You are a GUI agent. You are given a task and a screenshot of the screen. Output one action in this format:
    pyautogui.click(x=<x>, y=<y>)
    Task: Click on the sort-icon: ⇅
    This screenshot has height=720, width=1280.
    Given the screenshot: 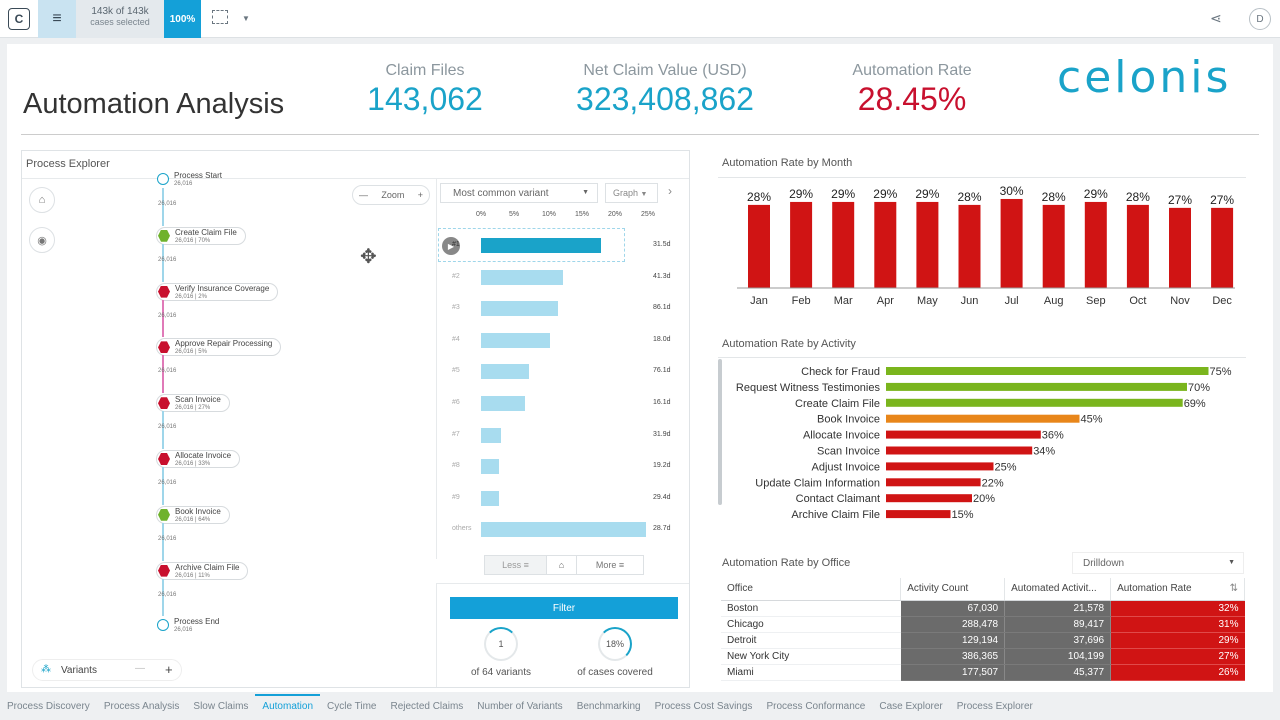 What is the action you would take?
    pyautogui.click(x=1233, y=589)
    